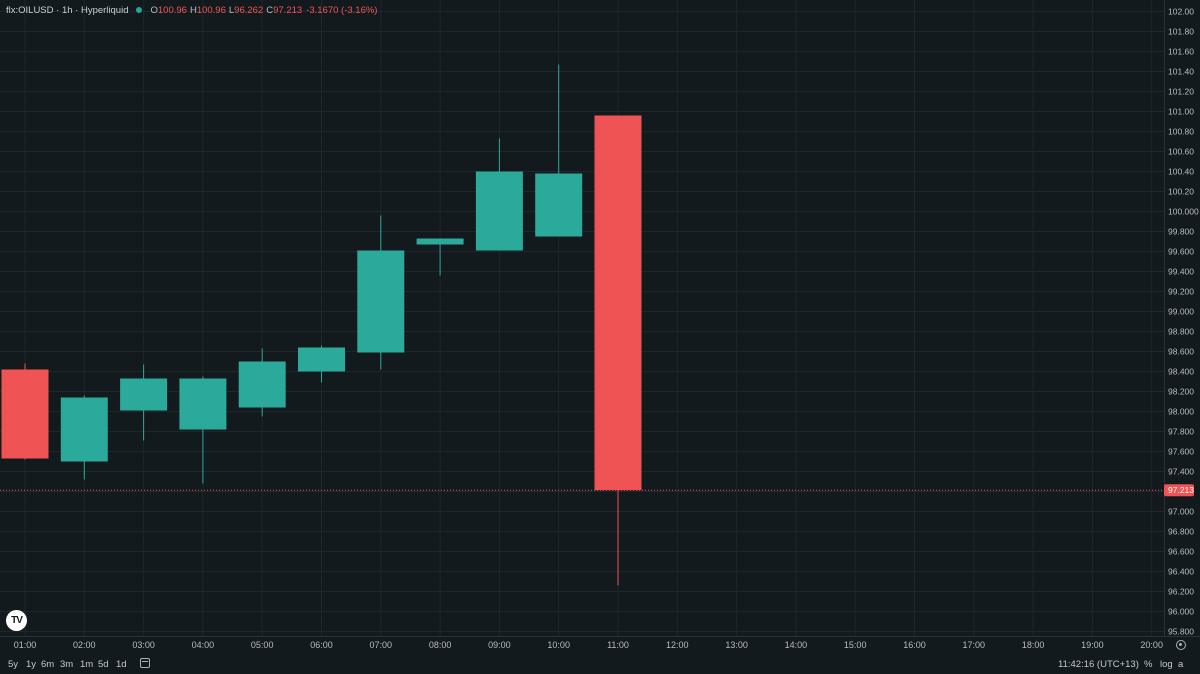 This screenshot has height=674, width=1200. What do you see at coordinates (1181, 112) in the screenshot?
I see `price-tick-label: 101.00` at bounding box center [1181, 112].